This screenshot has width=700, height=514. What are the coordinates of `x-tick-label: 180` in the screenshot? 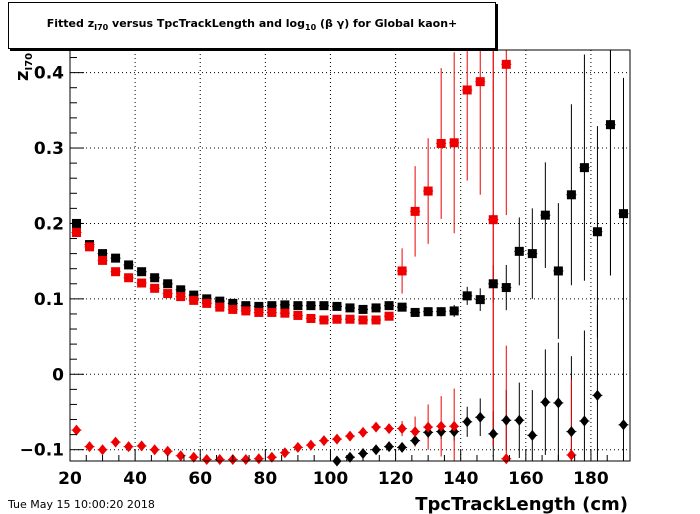 It's located at (591, 479).